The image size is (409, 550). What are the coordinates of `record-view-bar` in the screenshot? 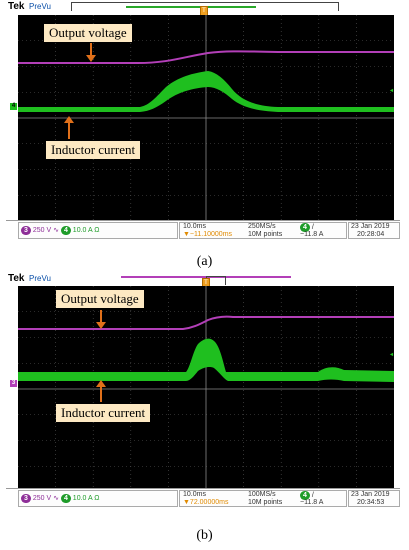 It's located at (205, 6).